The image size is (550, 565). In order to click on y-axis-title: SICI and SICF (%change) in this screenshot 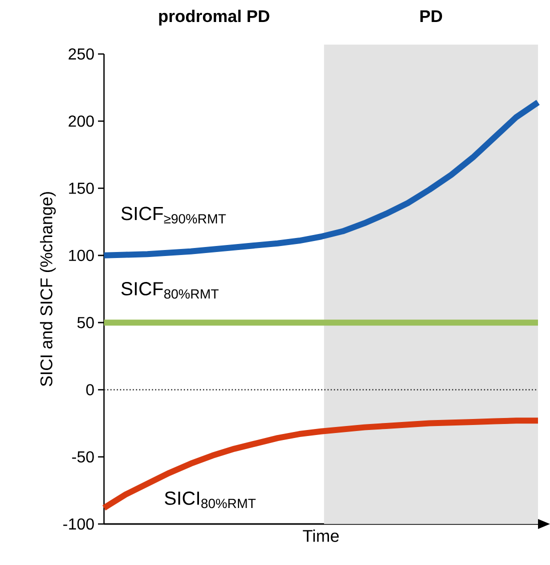, I will do `click(48, 289)`.